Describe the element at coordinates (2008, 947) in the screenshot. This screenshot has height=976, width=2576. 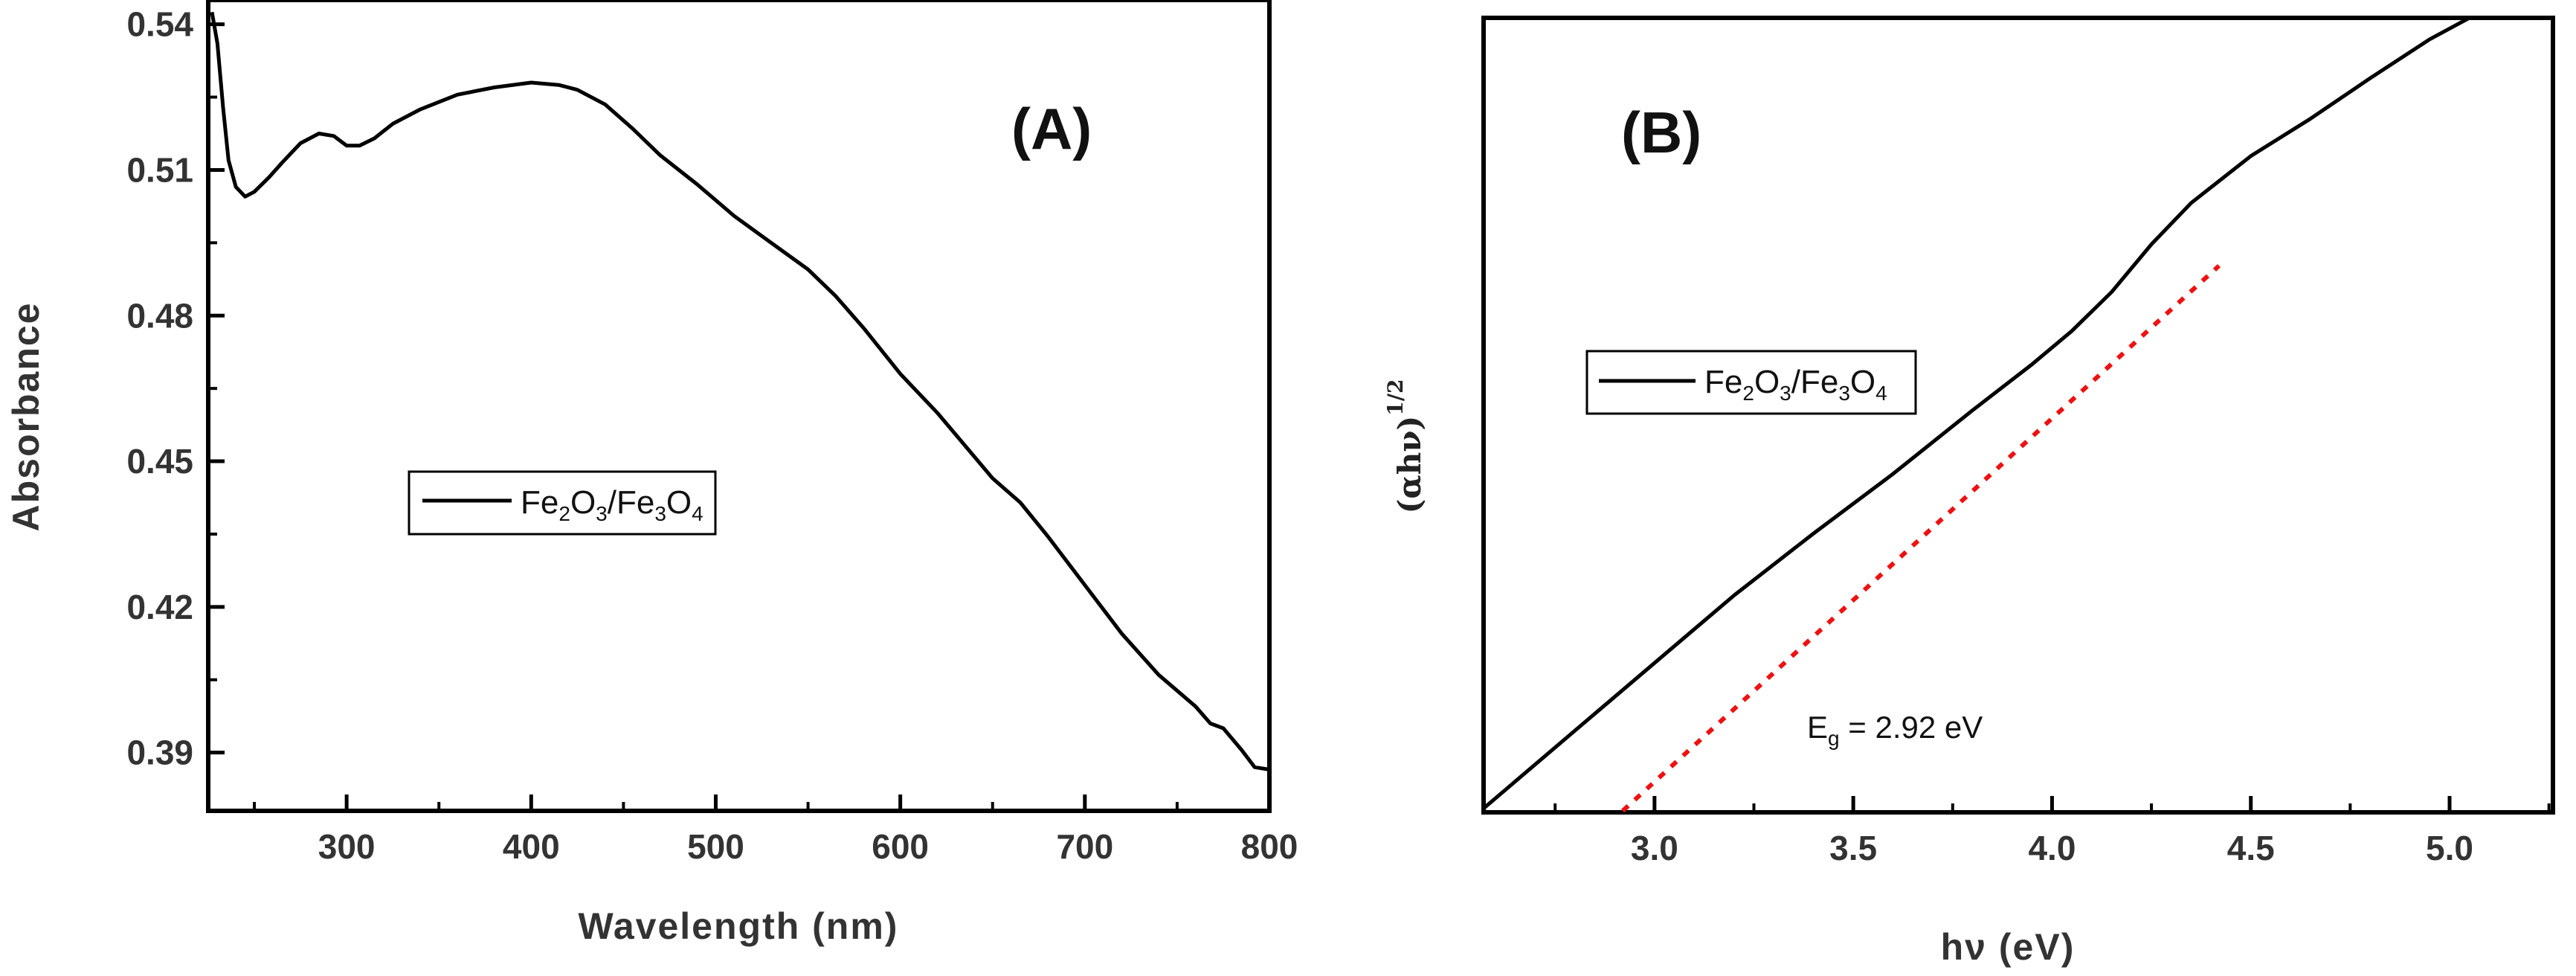
I see `panel-b-x-axis-title: hν (eV)` at that location.